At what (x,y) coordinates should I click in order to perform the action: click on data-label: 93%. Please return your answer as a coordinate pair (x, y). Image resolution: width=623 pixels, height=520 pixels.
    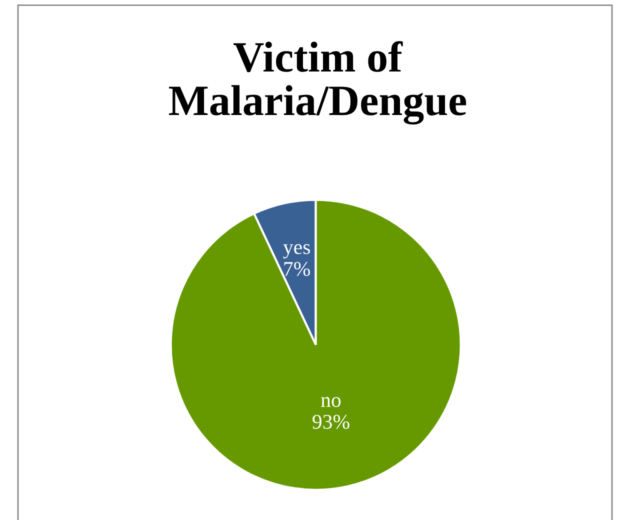
    Looking at the image, I should click on (331, 421).